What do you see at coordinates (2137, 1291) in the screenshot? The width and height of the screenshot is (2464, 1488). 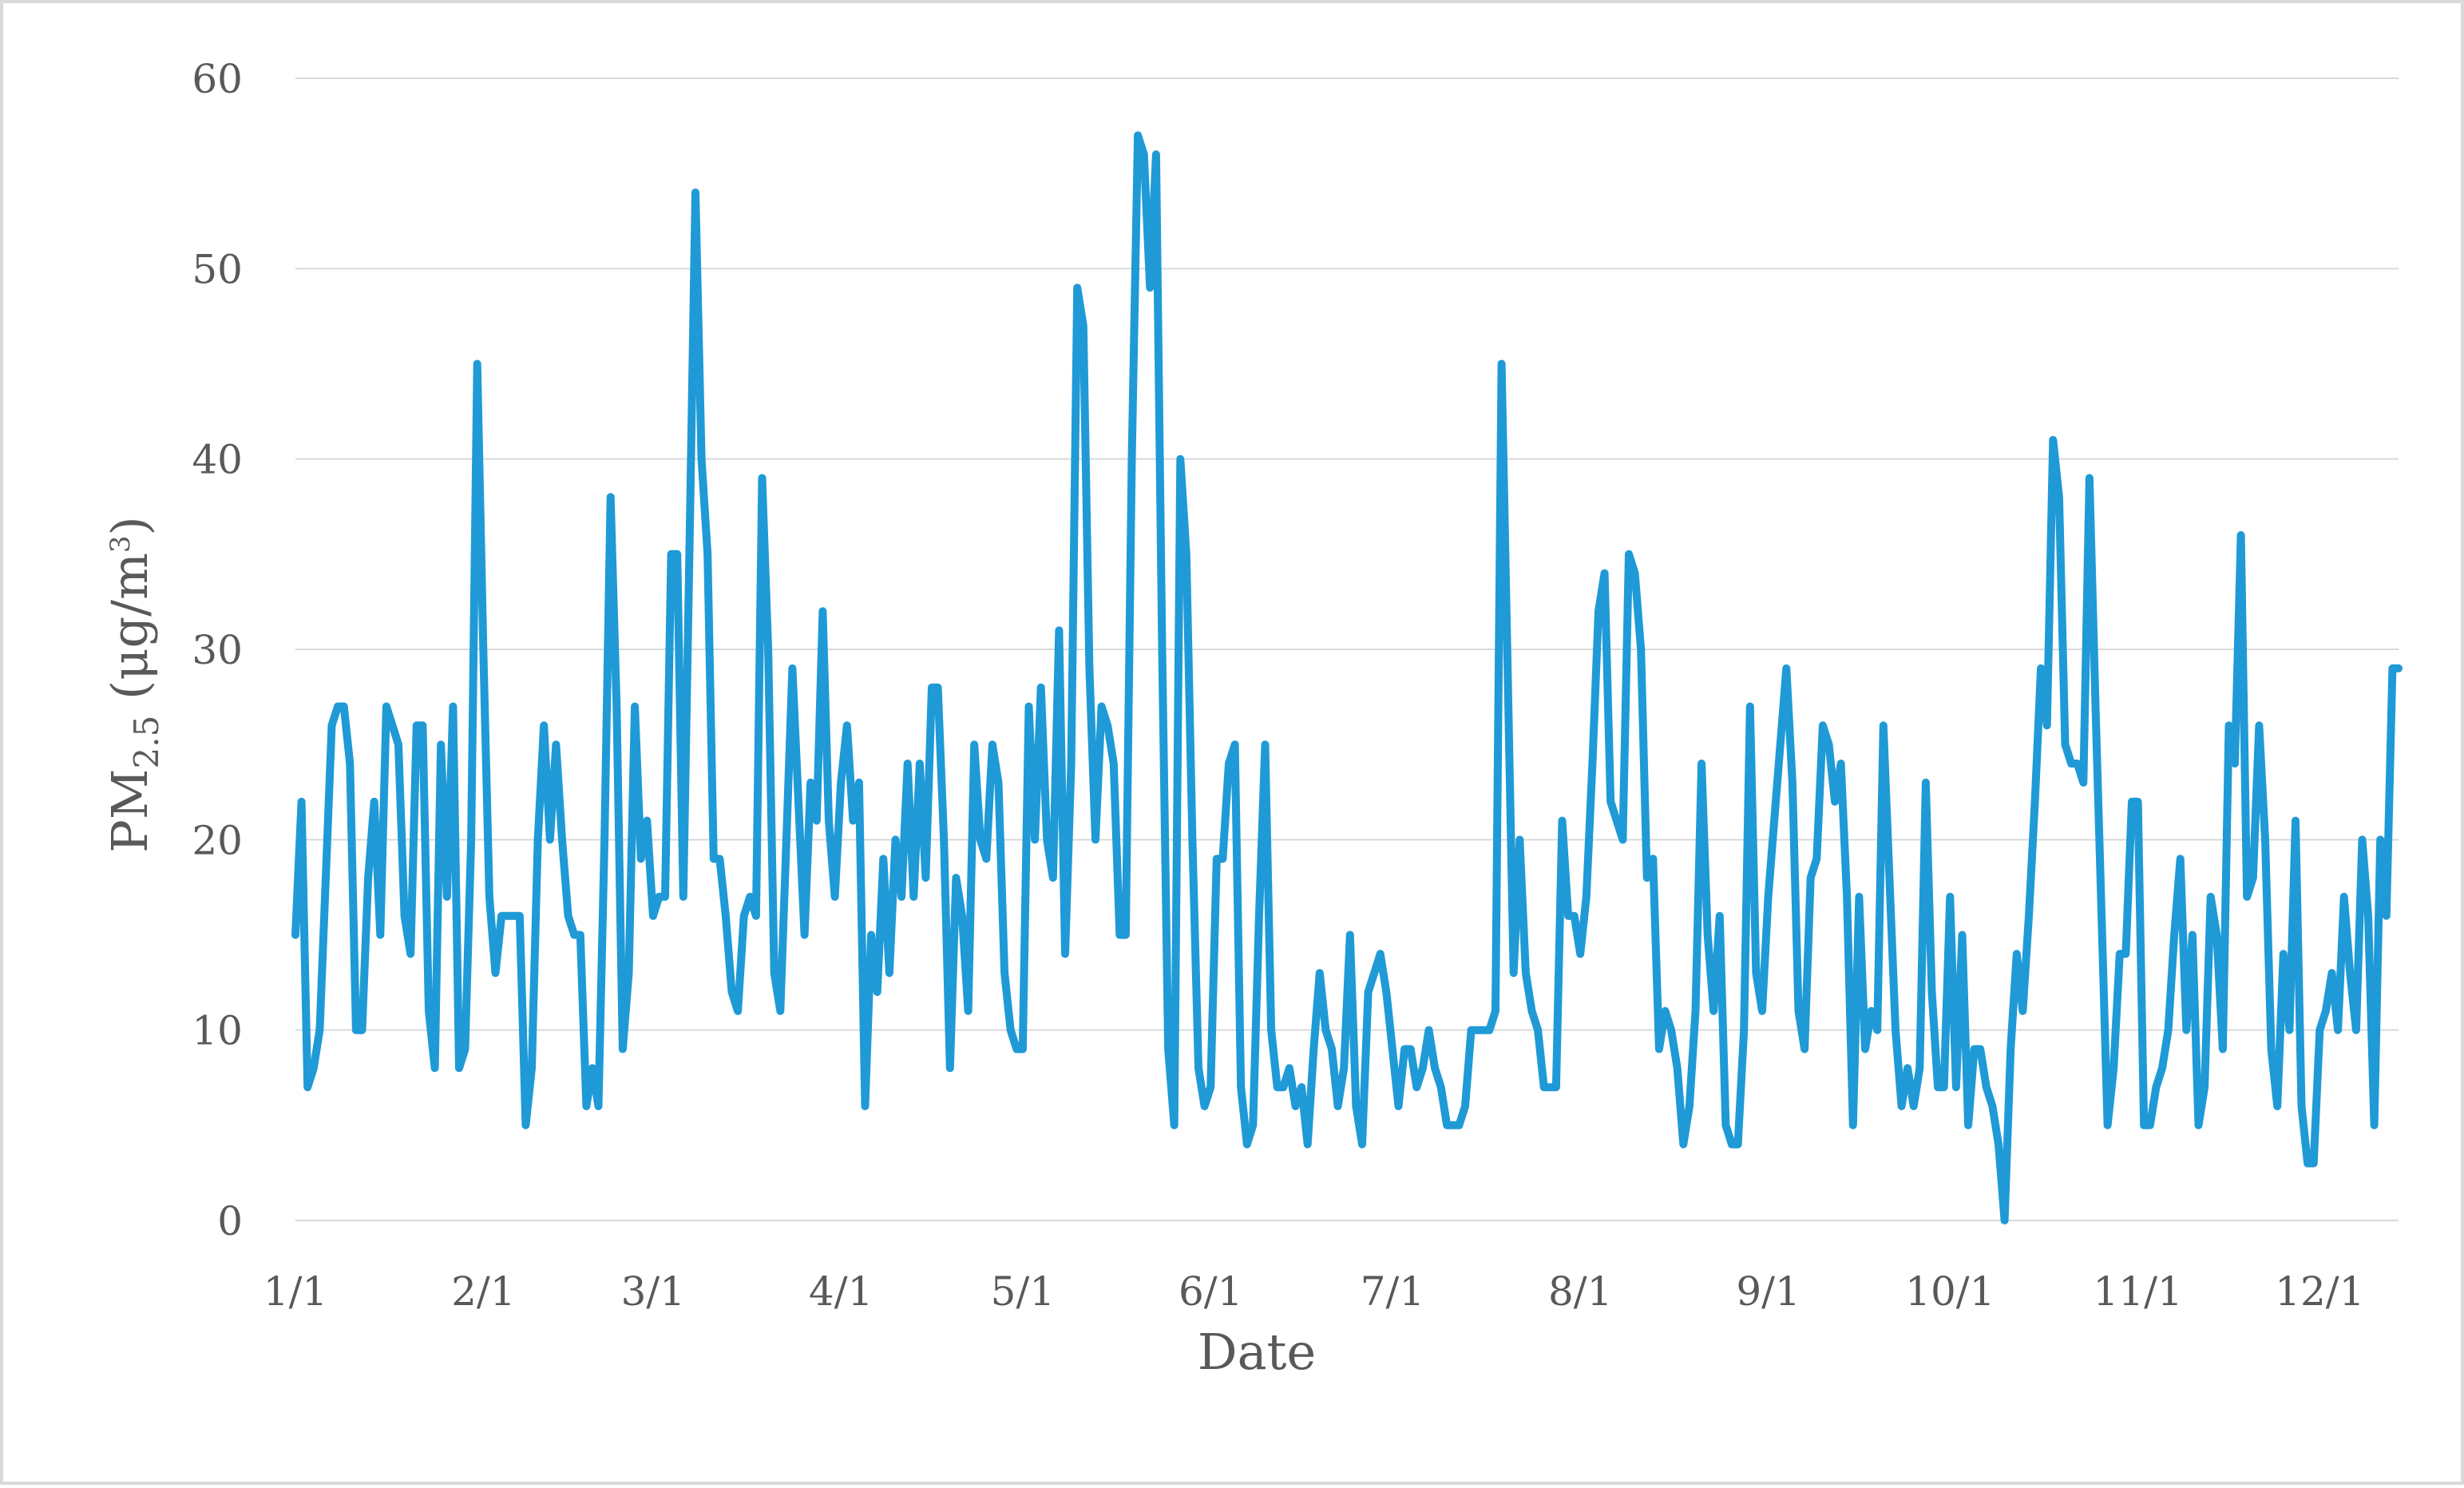 I see `x-tick-label: 11/1` at bounding box center [2137, 1291].